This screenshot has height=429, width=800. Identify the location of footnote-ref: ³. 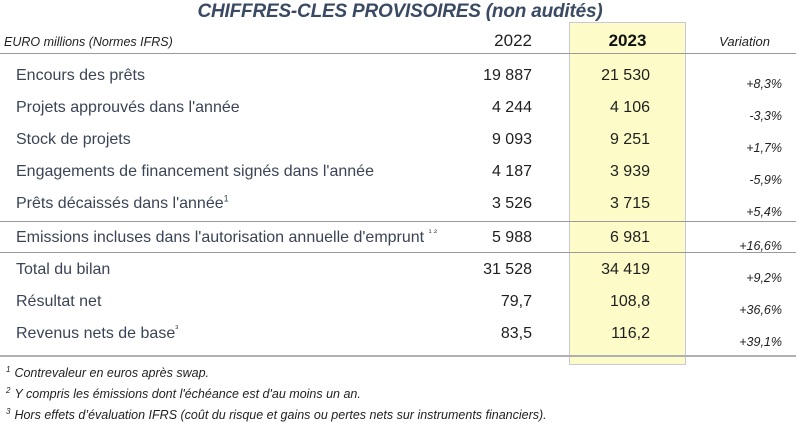
(177, 328).